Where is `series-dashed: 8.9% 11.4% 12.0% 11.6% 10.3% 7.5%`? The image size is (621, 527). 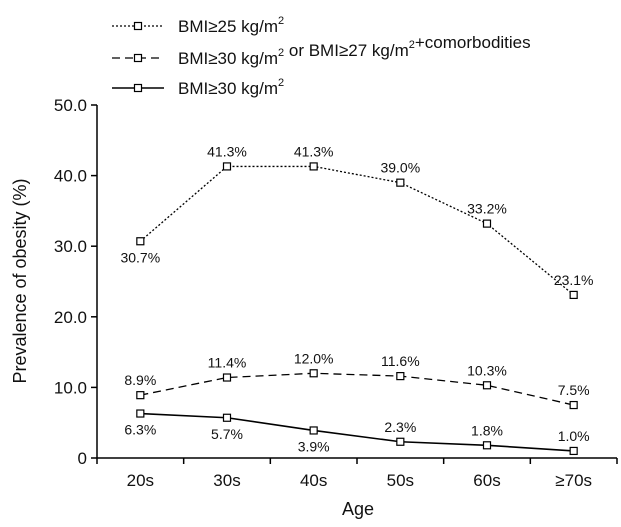 series-dashed: 8.9% 11.4% 12.0% 11.6% 10.3% 7.5% is located at coordinates (357, 380).